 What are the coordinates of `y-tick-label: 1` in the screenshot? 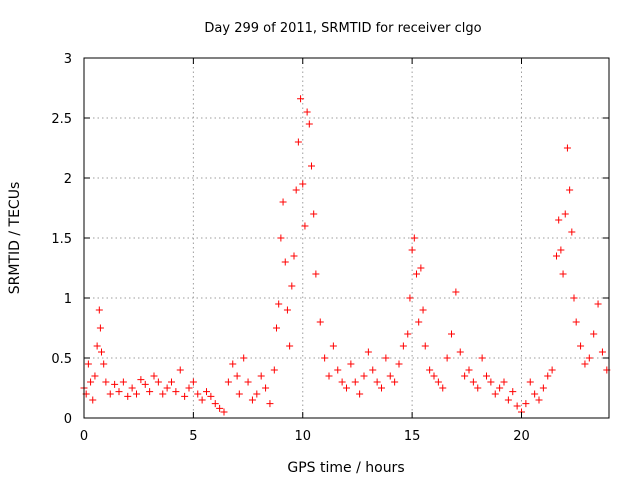 It's located at (68, 299).